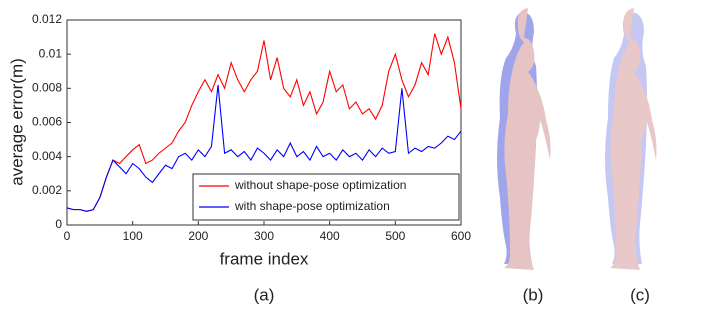 This screenshot has height=315, width=701. Describe the element at coordinates (461, 236) in the screenshot. I see `x-tick-label: 600` at that location.